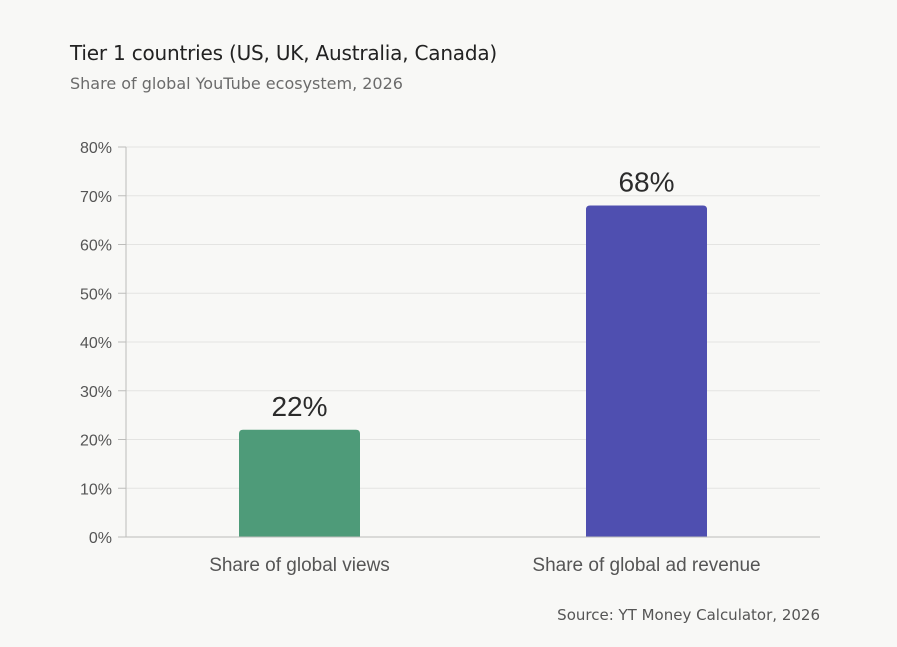 The height and width of the screenshot is (647, 897). I want to click on x-category-label-2: Share of global ad revenue, so click(646, 565).